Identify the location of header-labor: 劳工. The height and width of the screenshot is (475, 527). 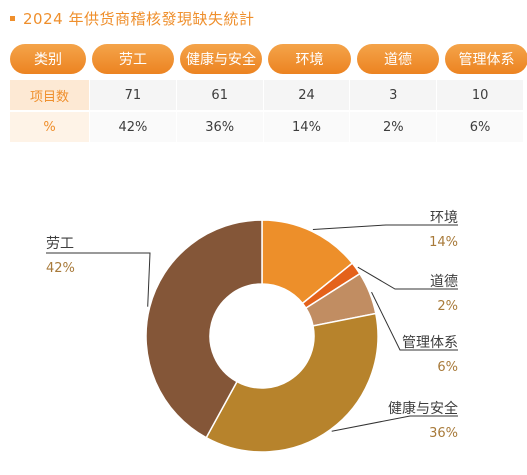
(133, 59).